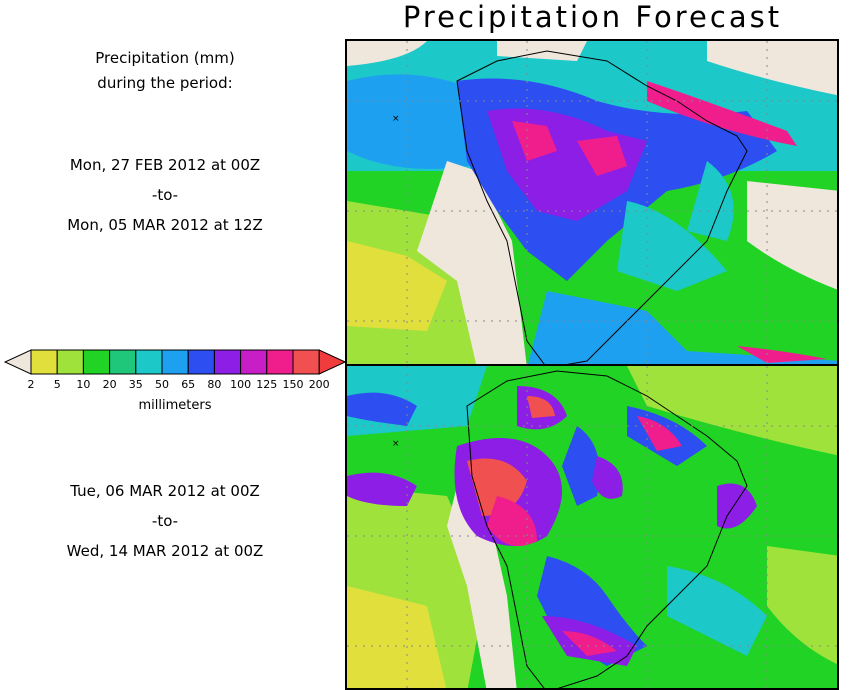  What do you see at coordinates (110, 384) in the screenshot?
I see `legend-tick-label: 20` at bounding box center [110, 384].